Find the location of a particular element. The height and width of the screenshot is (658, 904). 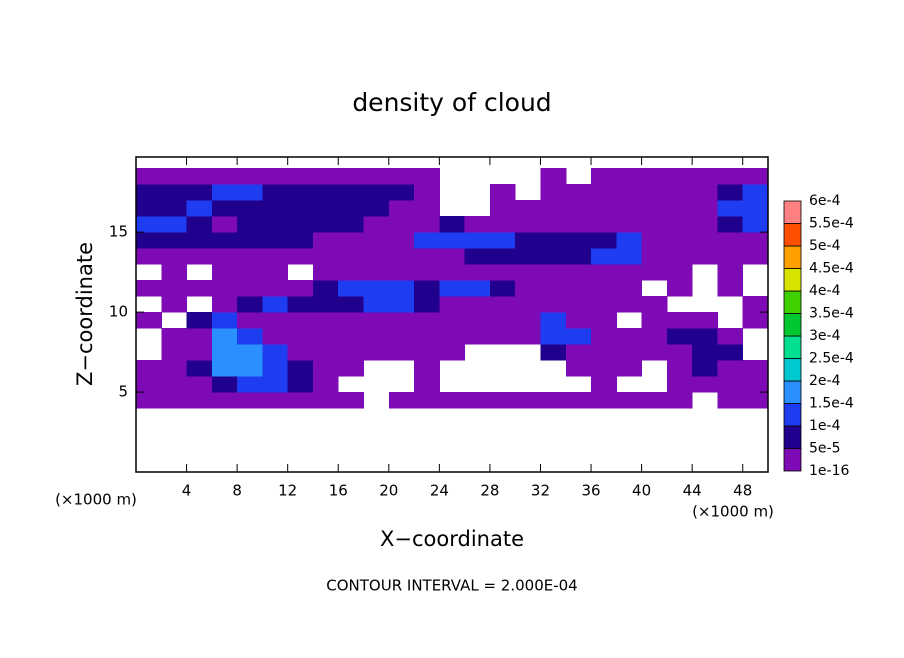

y-tick-label: 5 is located at coordinates (123, 392).